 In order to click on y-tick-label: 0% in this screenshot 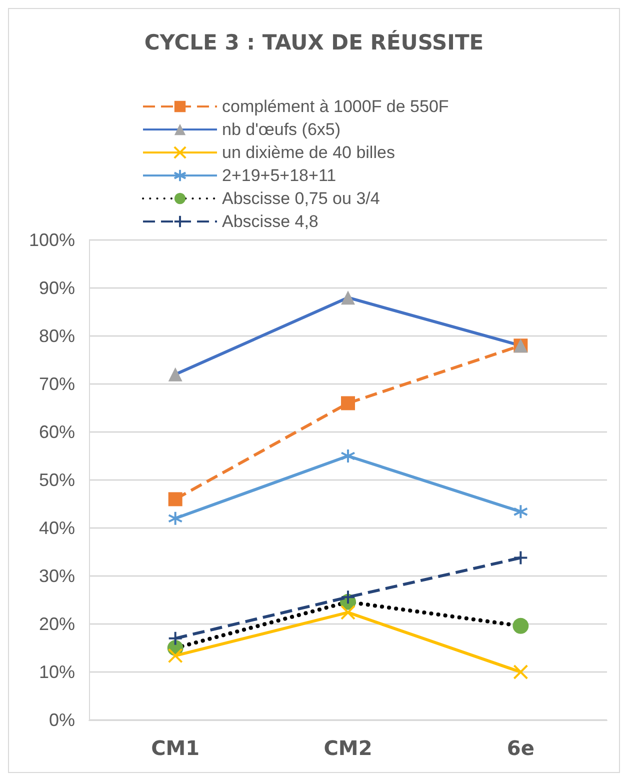, I will do `click(61, 720)`.